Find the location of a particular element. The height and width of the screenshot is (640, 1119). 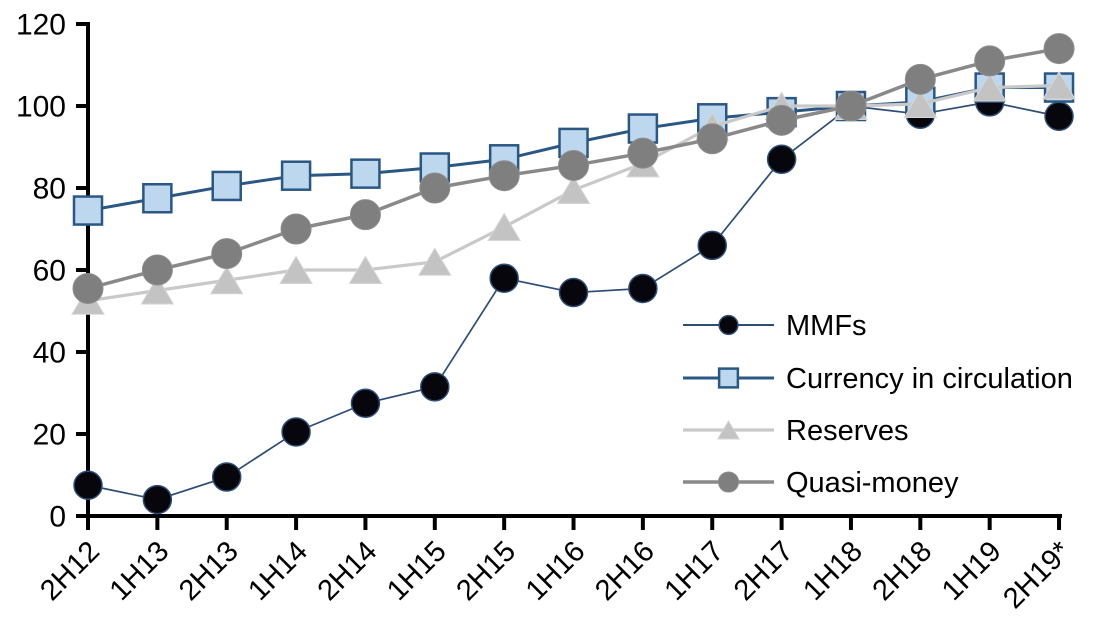

x-axis-tick-label: 1H15 is located at coordinates (417, 571).